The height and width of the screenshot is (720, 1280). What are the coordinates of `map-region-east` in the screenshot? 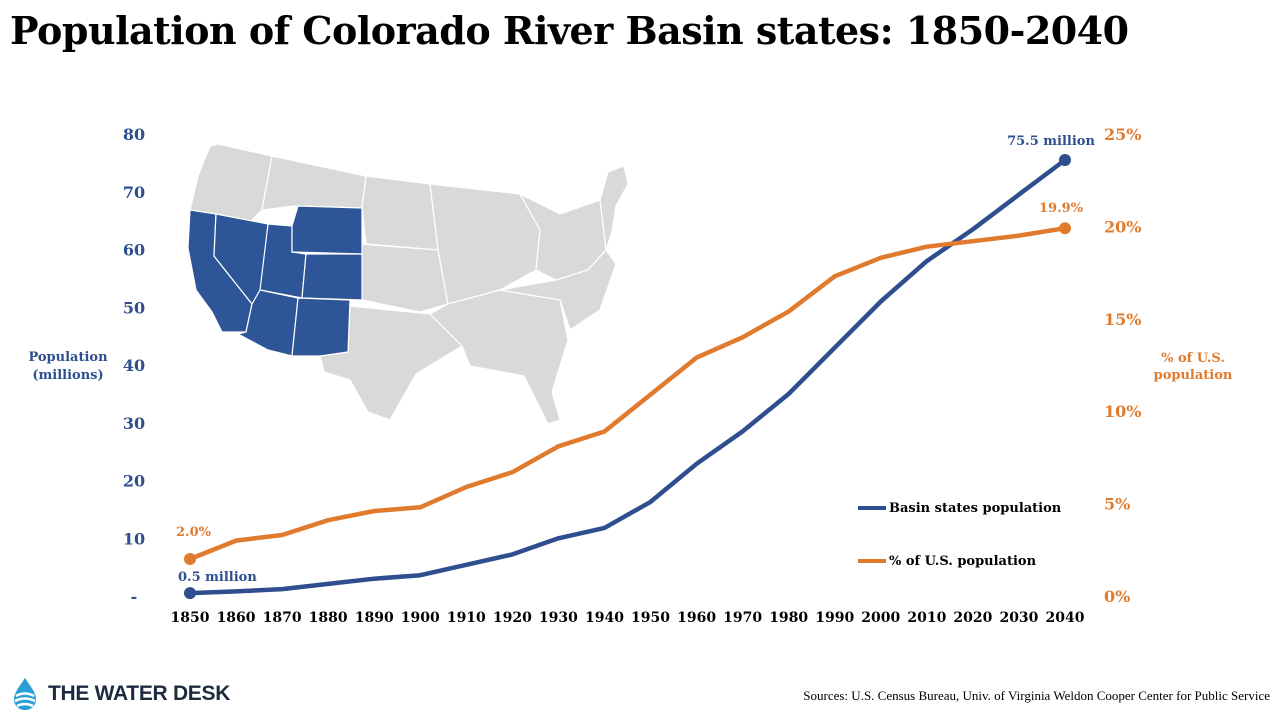 It's located at (558, 290).